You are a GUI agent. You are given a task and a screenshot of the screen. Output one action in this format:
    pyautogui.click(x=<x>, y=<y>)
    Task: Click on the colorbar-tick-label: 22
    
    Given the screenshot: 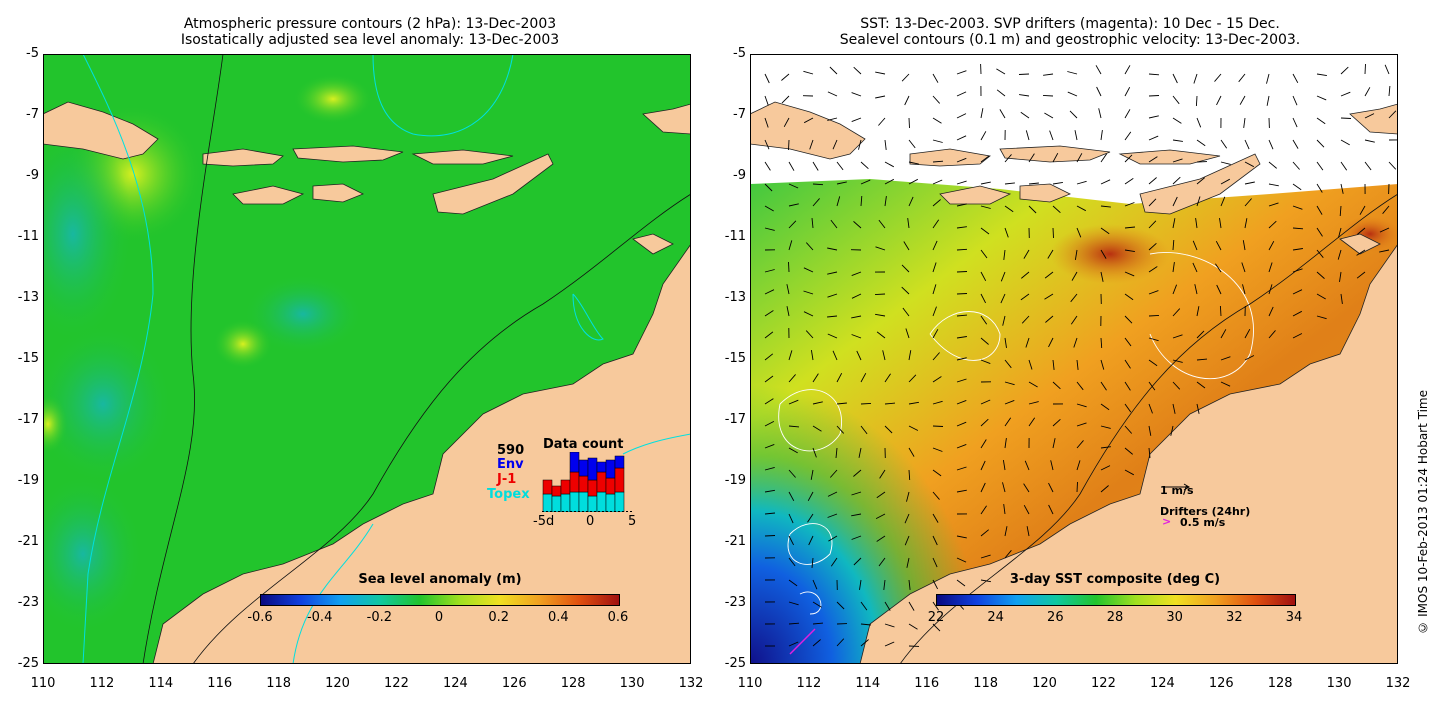 What is the action you would take?
    pyautogui.click(x=936, y=617)
    